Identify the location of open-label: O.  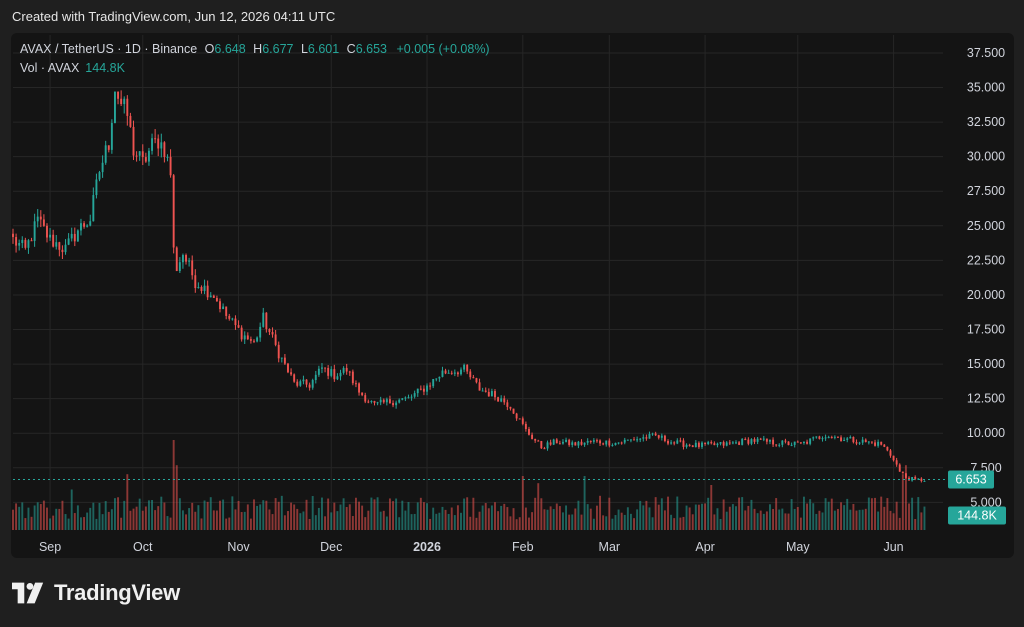
(209, 49).